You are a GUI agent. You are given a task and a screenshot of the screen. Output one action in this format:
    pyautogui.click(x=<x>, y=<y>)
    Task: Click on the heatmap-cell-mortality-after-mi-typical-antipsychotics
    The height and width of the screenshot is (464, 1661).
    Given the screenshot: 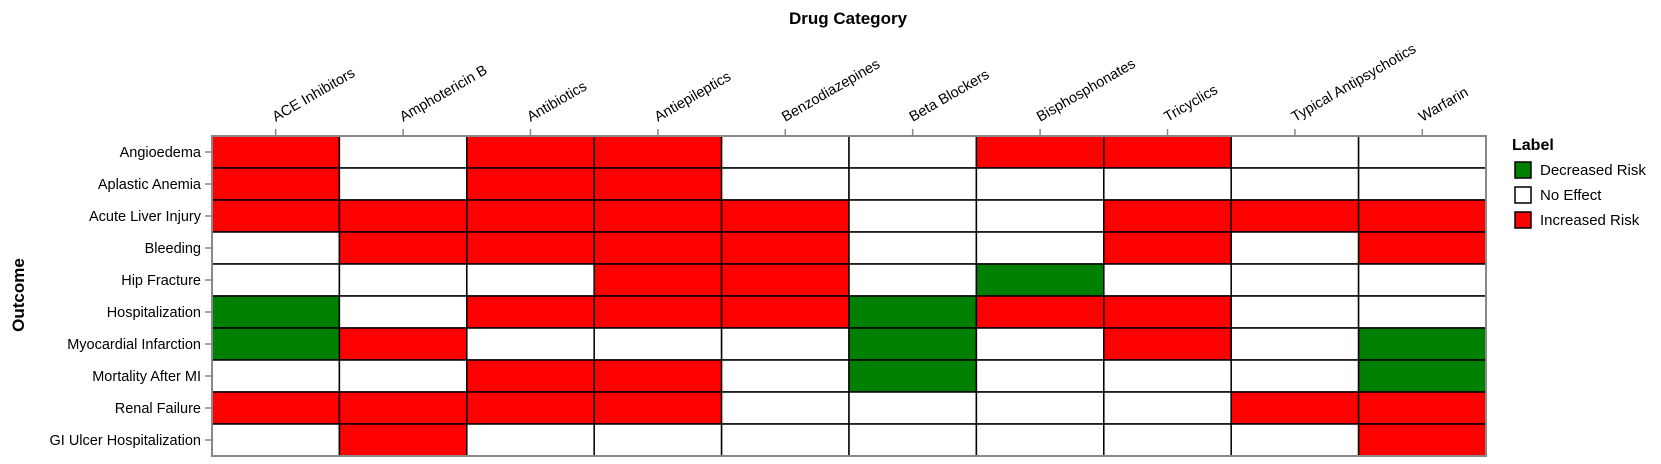 What is the action you would take?
    pyautogui.click(x=1295, y=376)
    